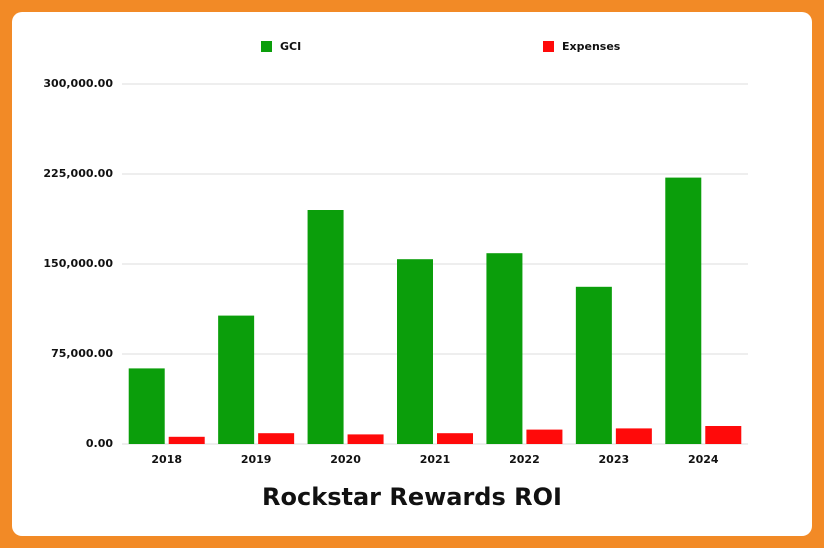 This screenshot has height=548, width=824. I want to click on x-tick-label: 2018, so click(166, 459).